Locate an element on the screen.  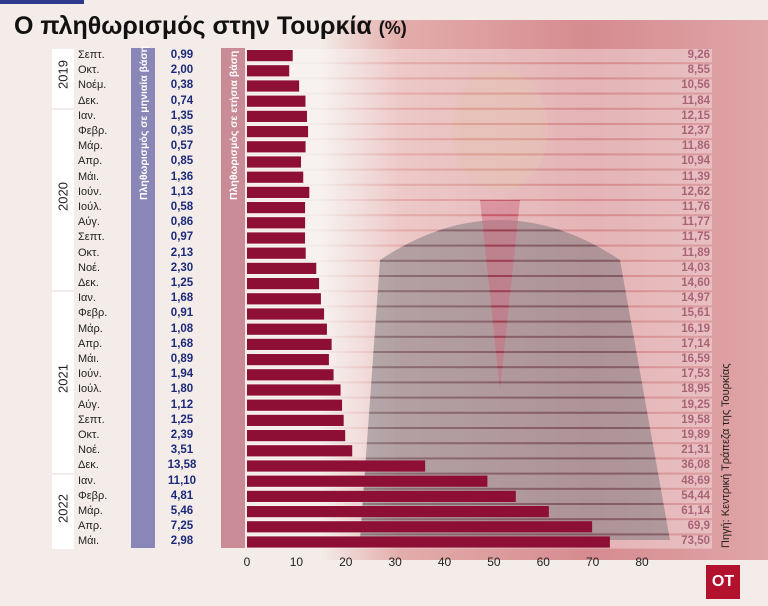
monthly-value: 0,38 is located at coordinates (182, 85).